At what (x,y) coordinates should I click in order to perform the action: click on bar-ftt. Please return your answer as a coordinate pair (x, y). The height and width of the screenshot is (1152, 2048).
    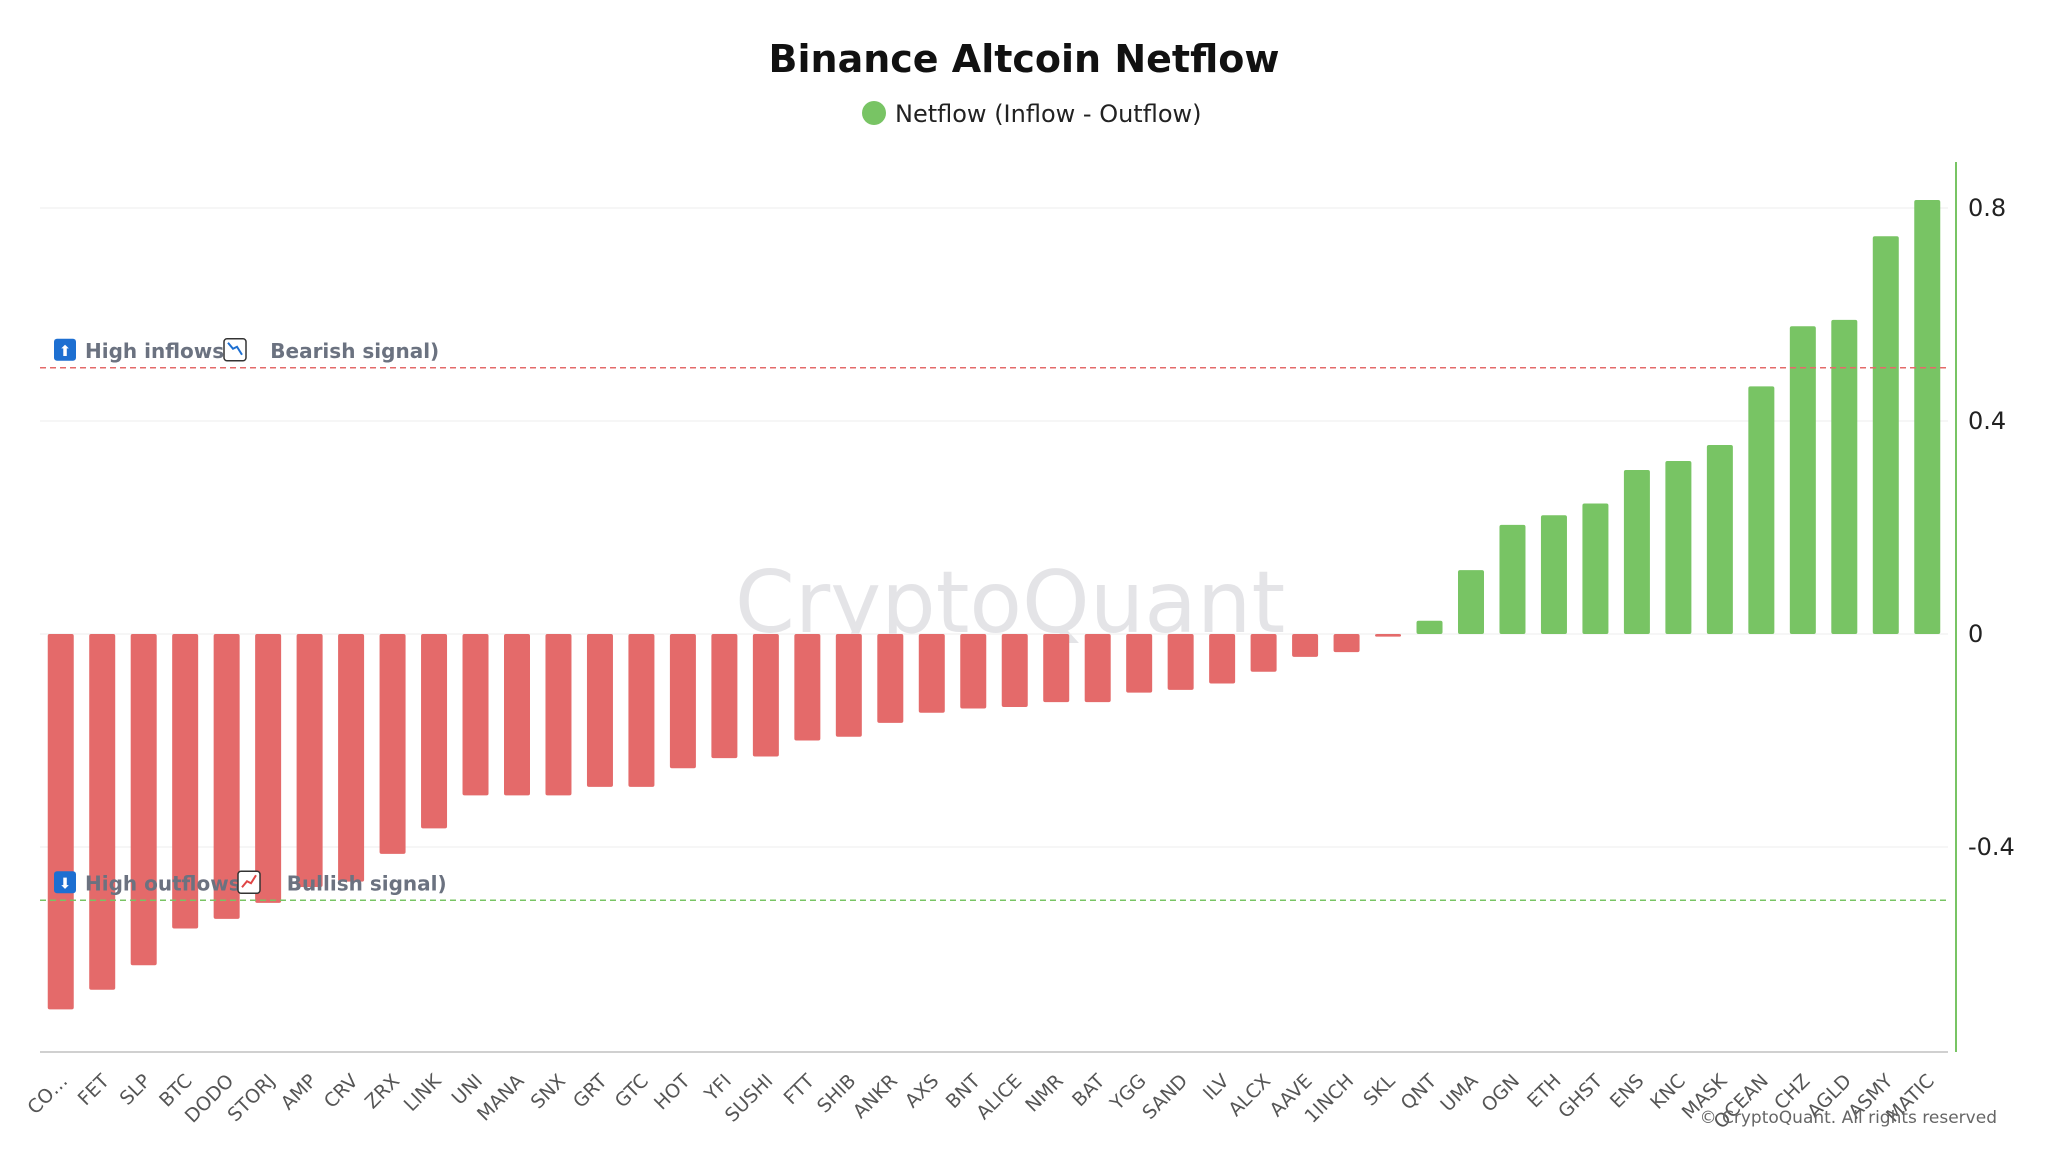
    Looking at the image, I should click on (807, 687).